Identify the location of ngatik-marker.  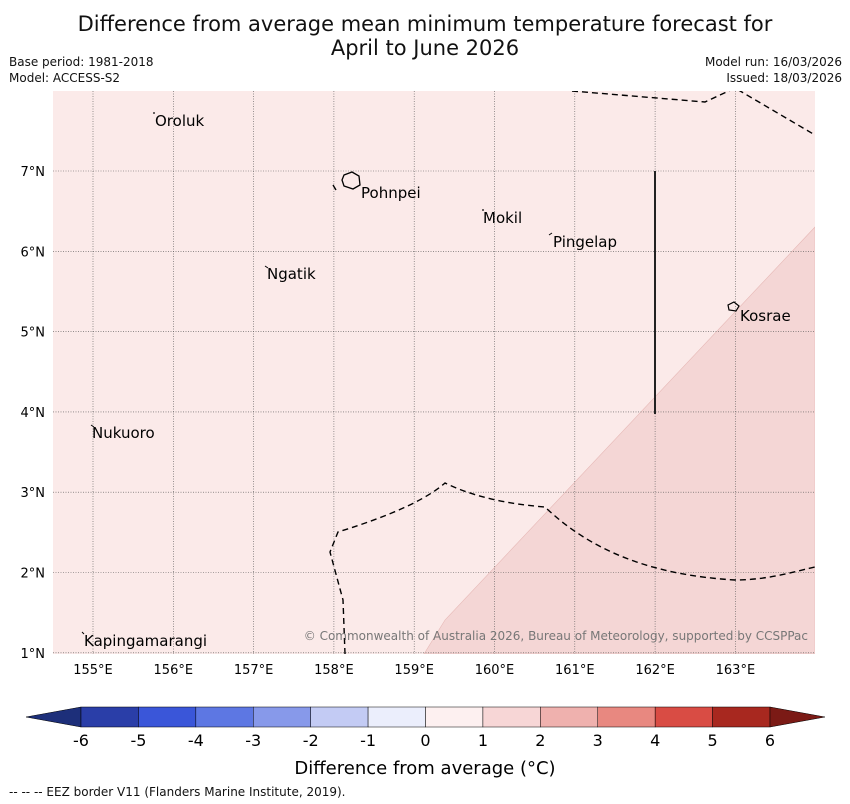
(266, 267).